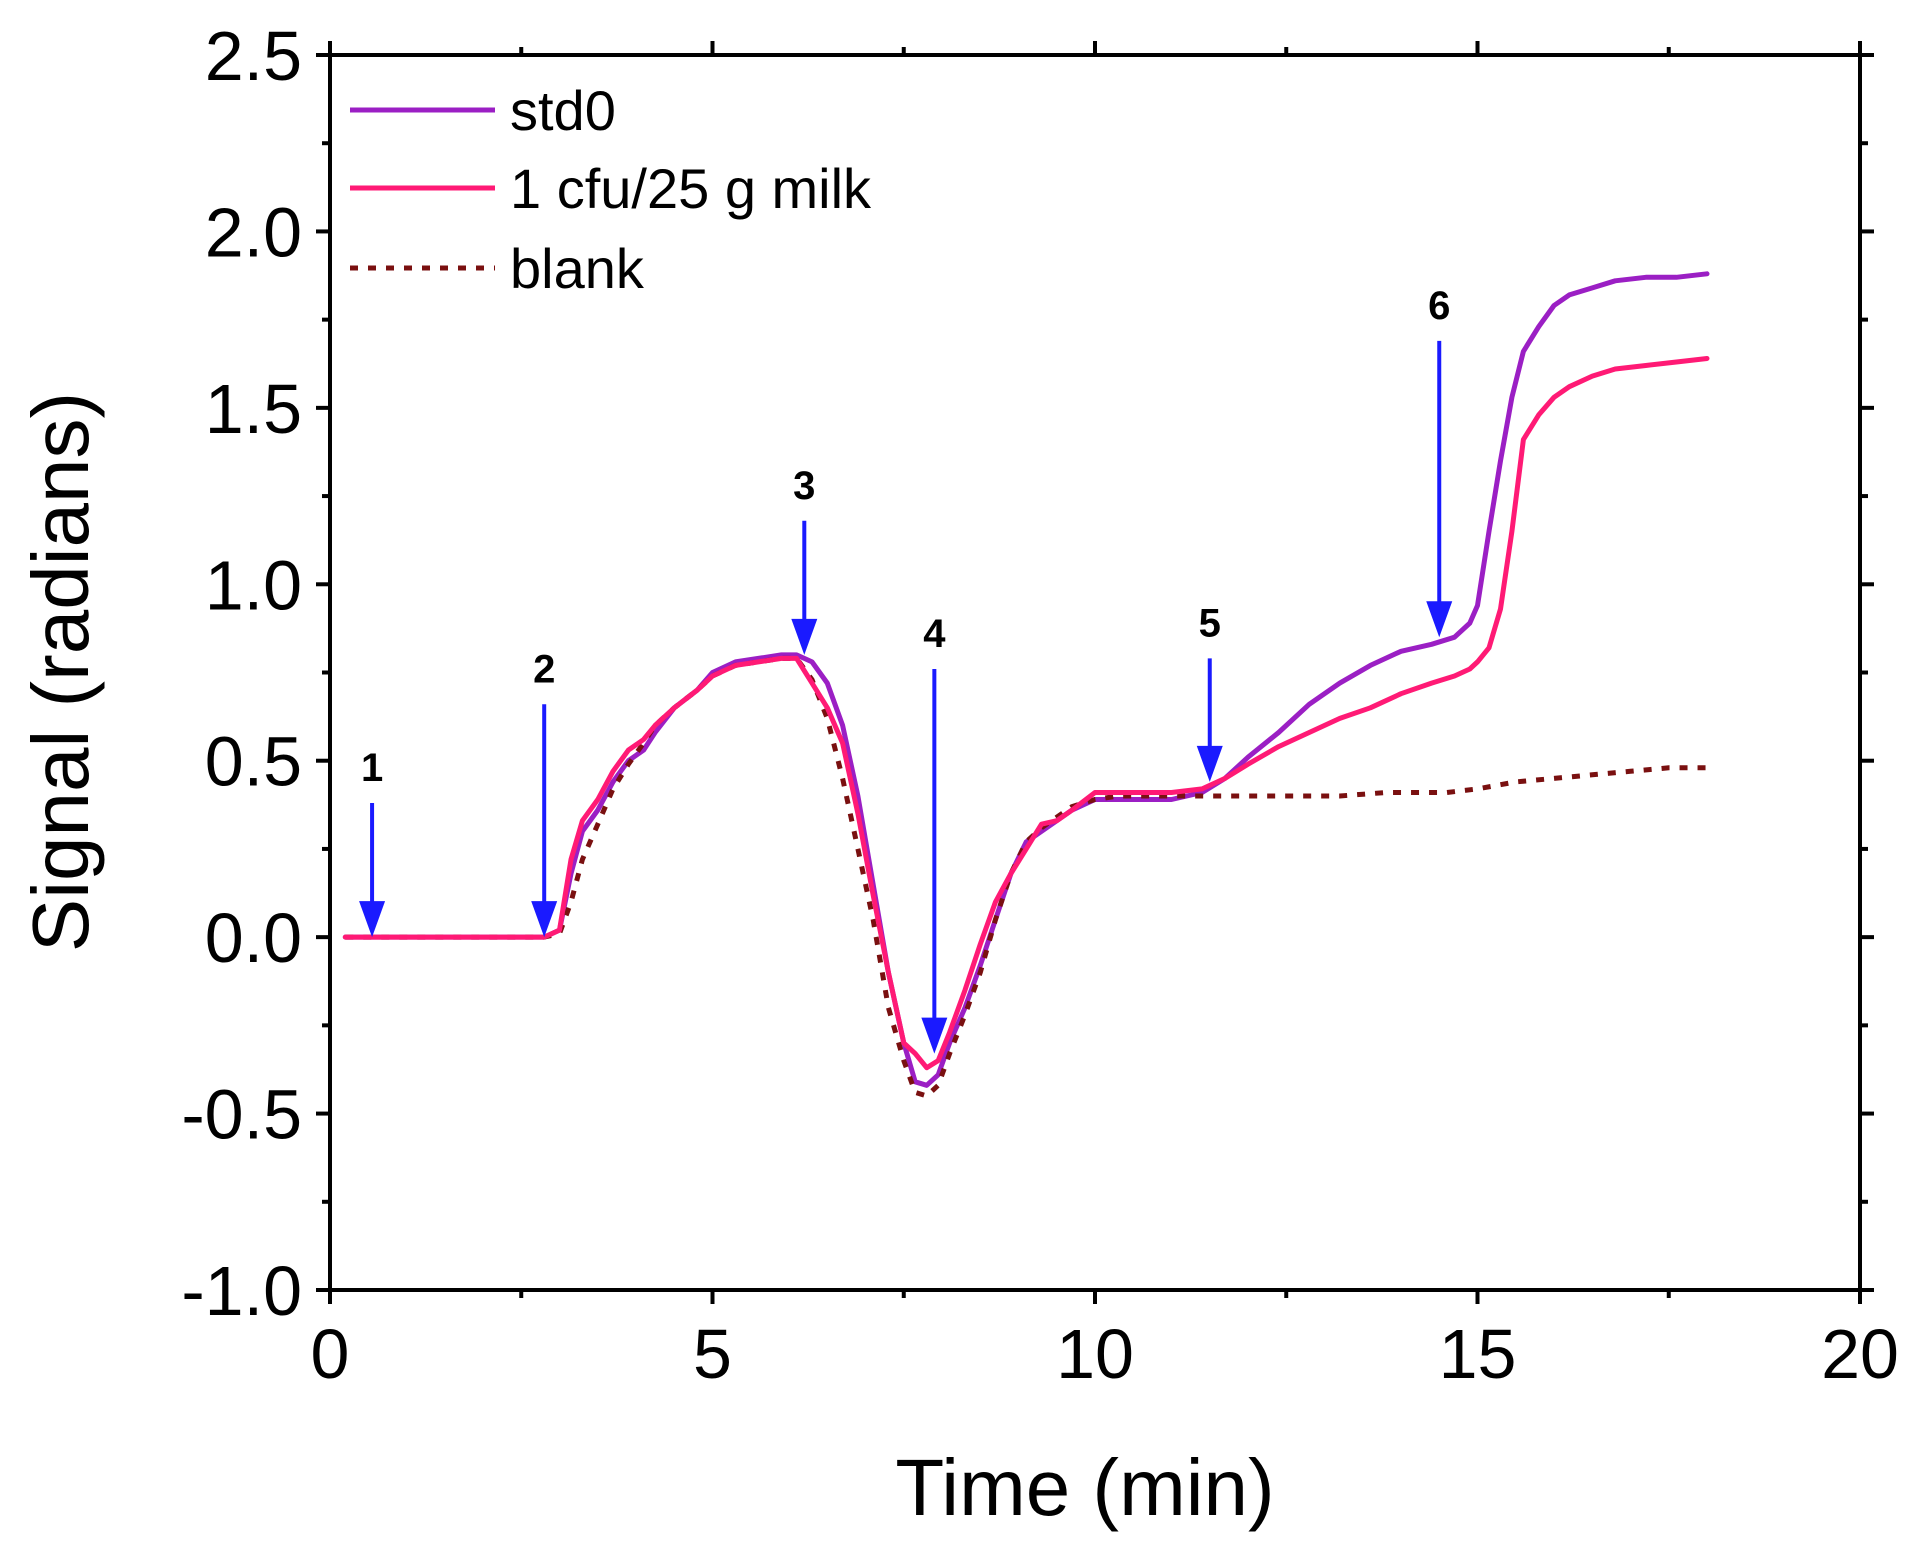 The image size is (1910, 1544). Describe the element at coordinates (60, 672) in the screenshot. I see `y-axis-title: Signal (radians)` at that location.